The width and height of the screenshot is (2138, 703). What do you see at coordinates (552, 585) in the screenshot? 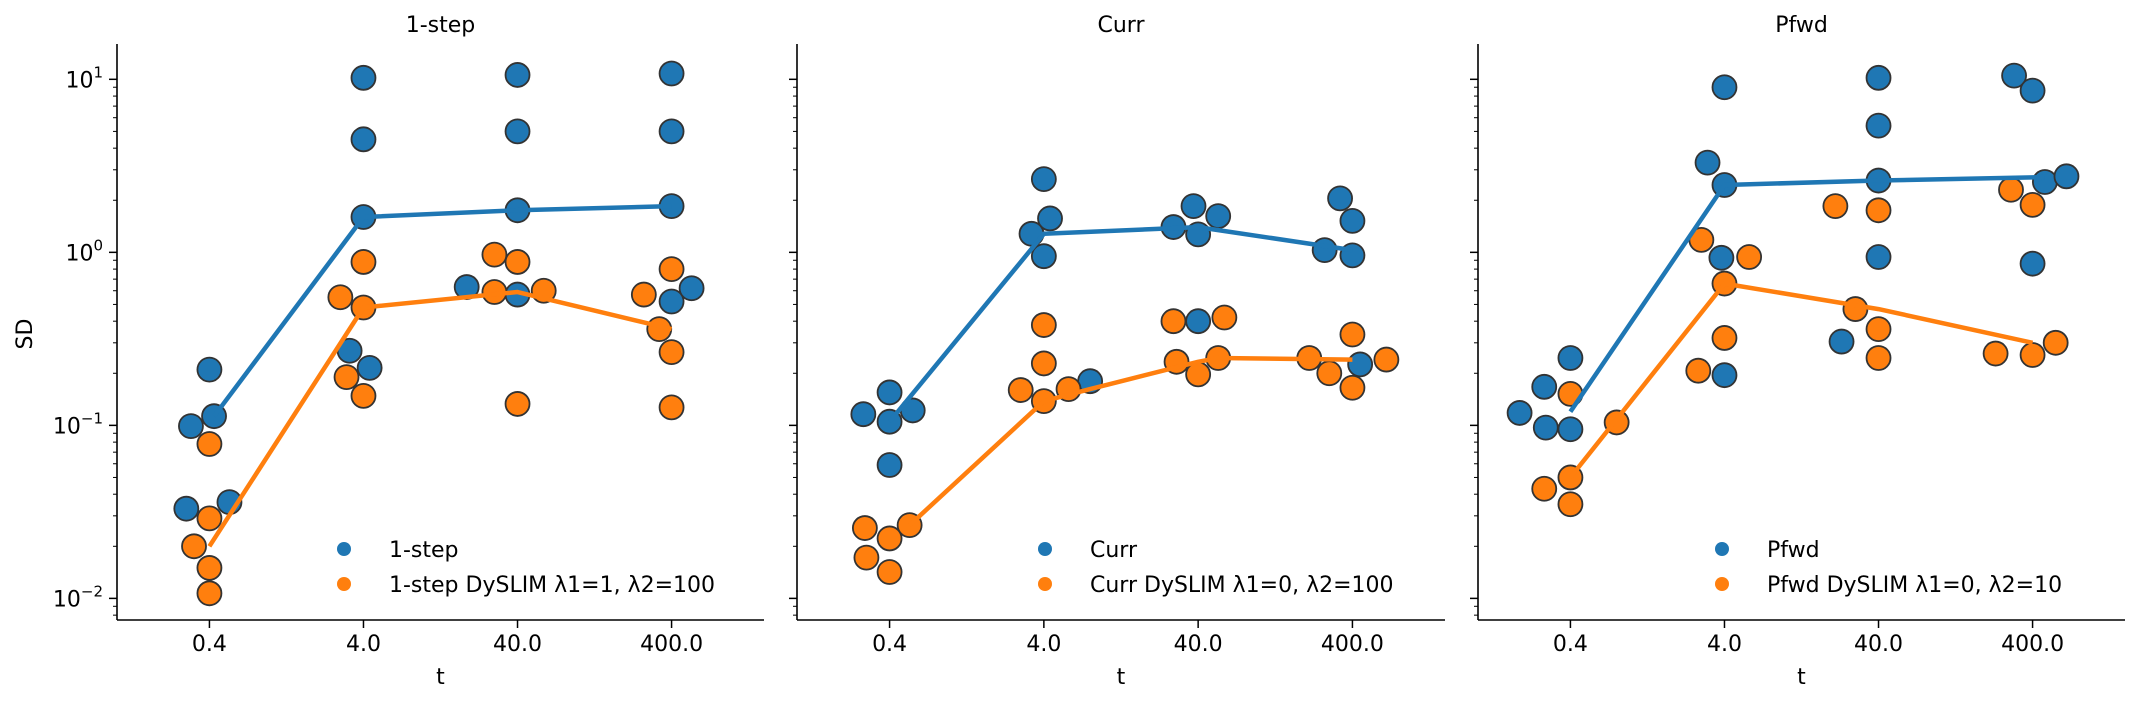
I see `legend-label: 1-step DySLIM λ1=1, λ2=100` at bounding box center [552, 585].